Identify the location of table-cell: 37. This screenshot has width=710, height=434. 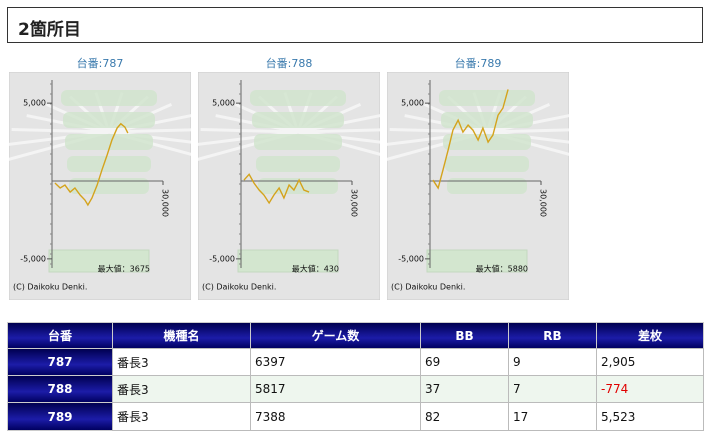
(464, 389).